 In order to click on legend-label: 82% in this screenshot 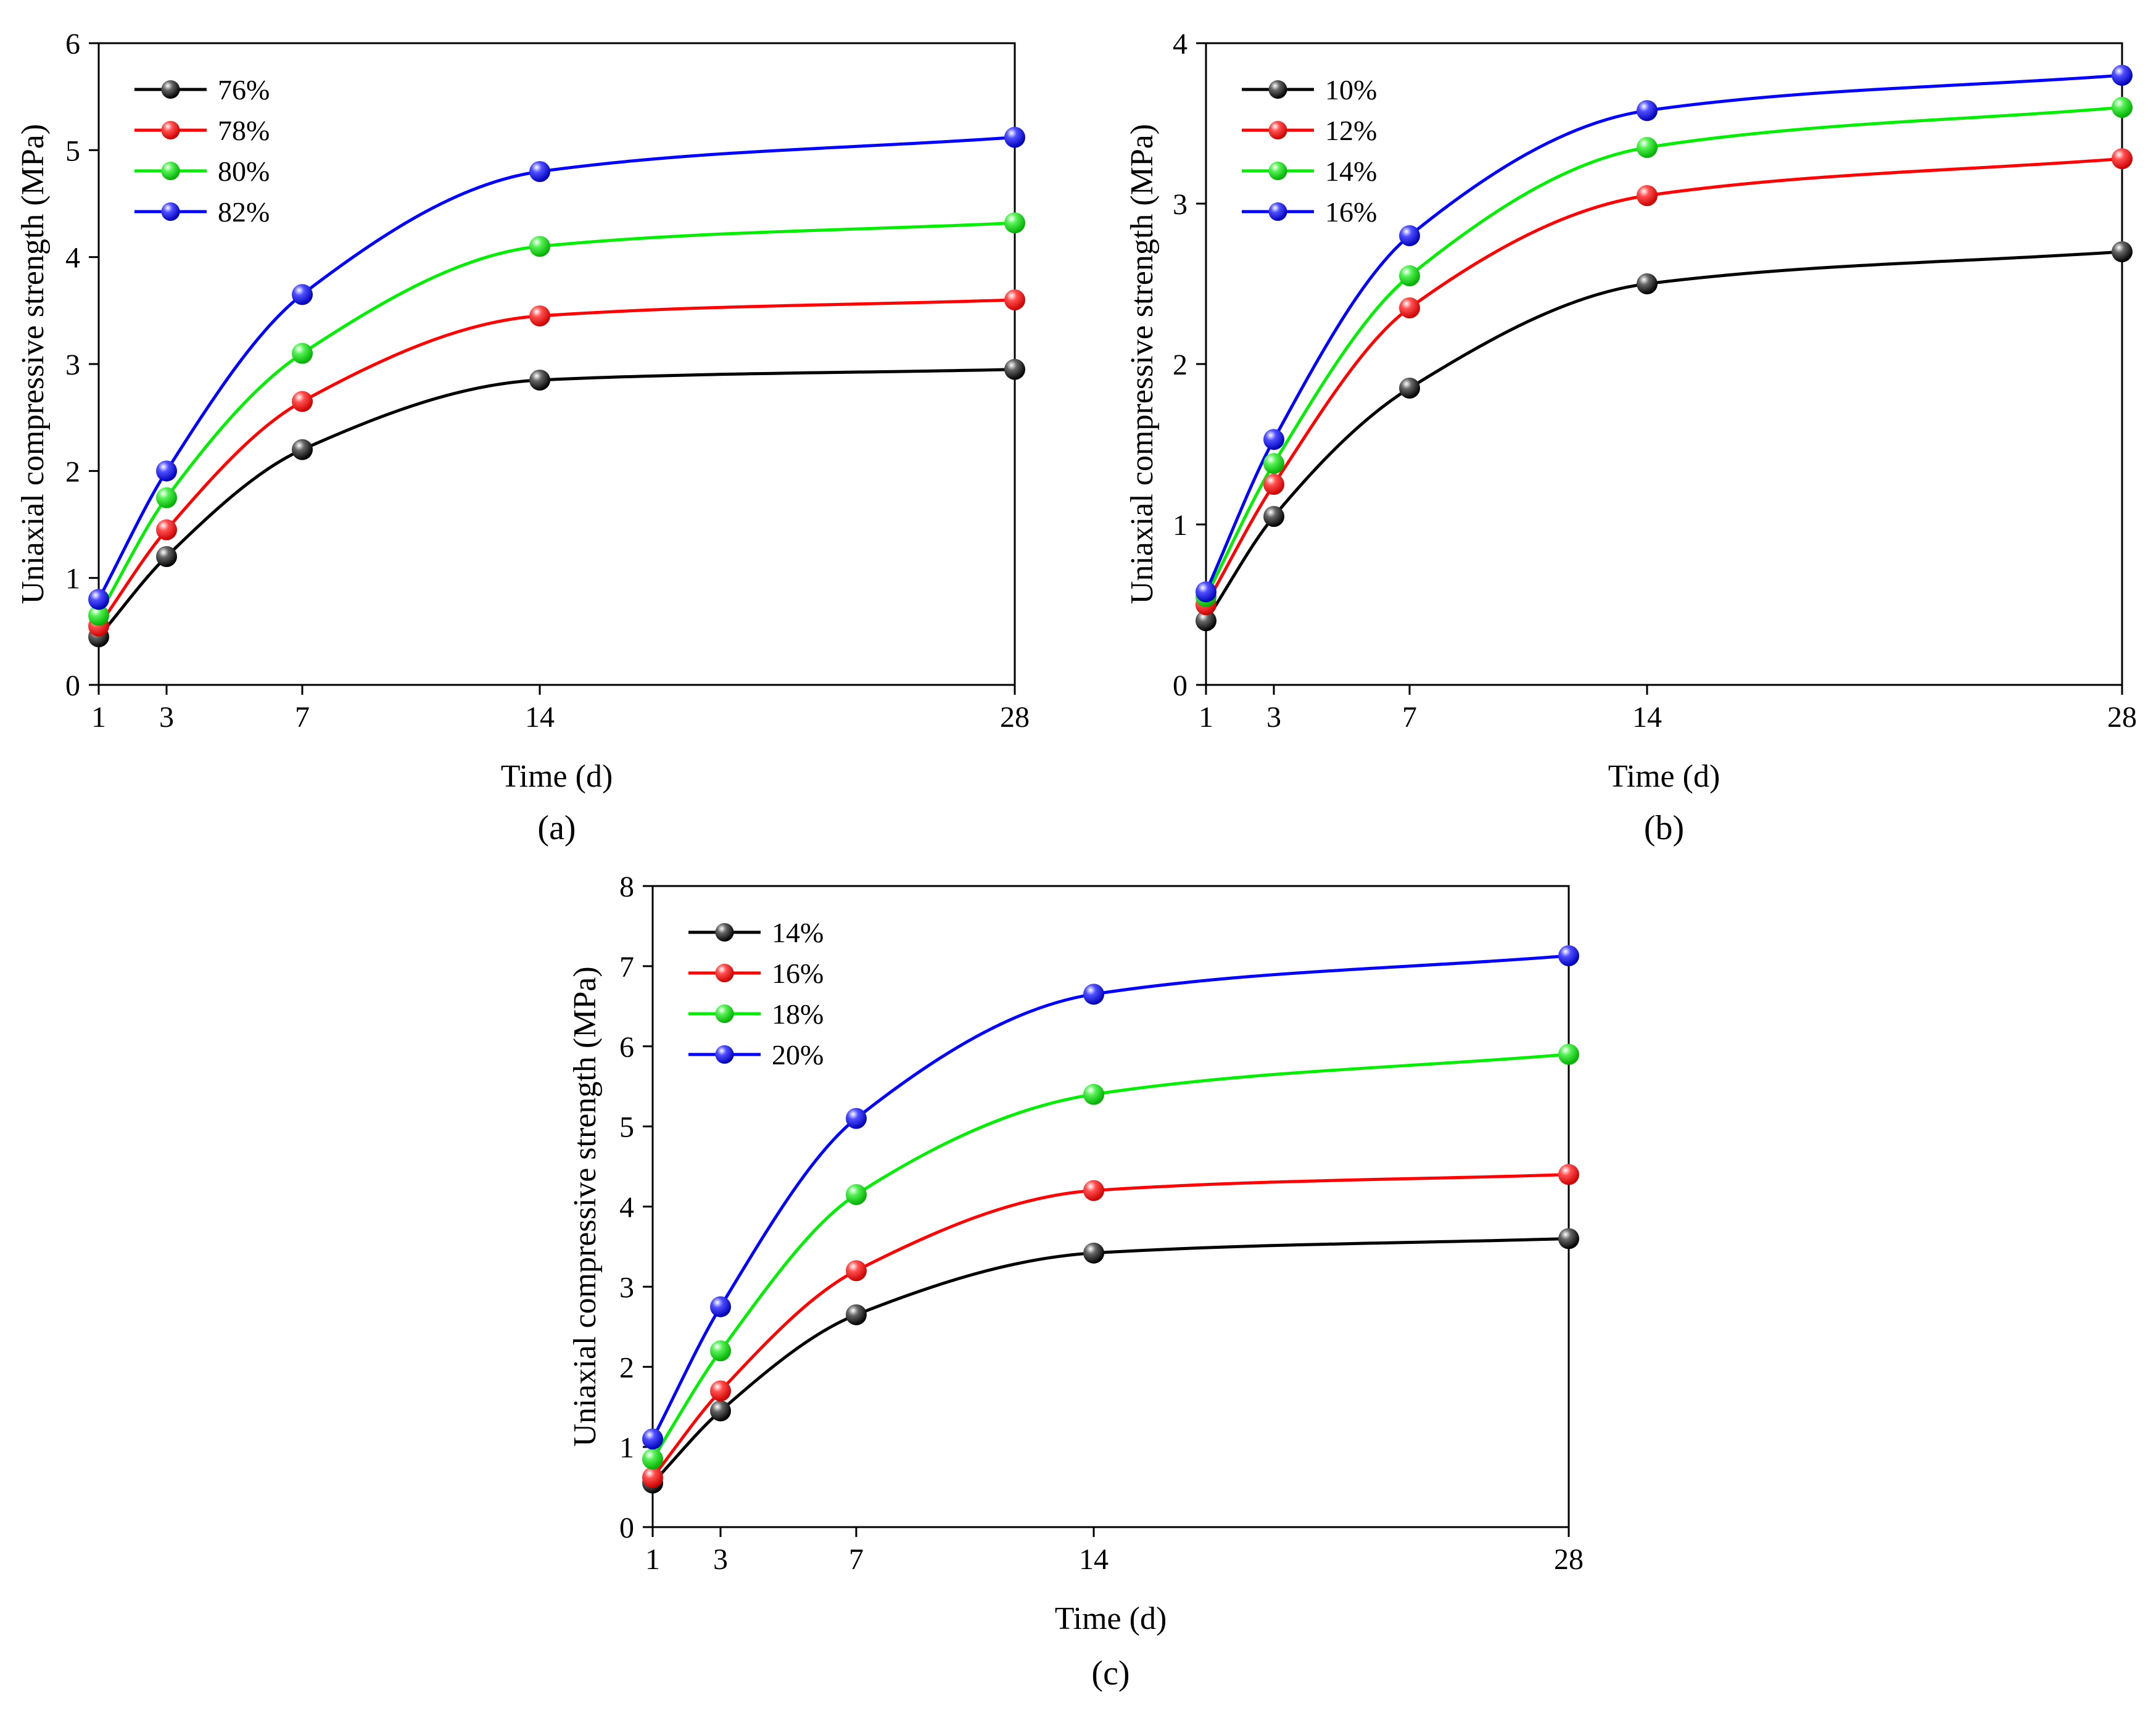, I will do `click(244, 212)`.